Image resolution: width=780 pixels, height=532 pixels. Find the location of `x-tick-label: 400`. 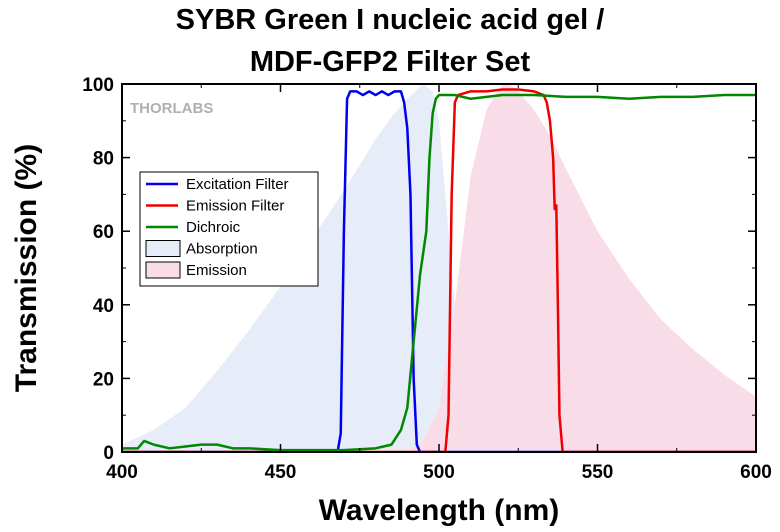

x-tick-label: 400 is located at coordinates (122, 472).